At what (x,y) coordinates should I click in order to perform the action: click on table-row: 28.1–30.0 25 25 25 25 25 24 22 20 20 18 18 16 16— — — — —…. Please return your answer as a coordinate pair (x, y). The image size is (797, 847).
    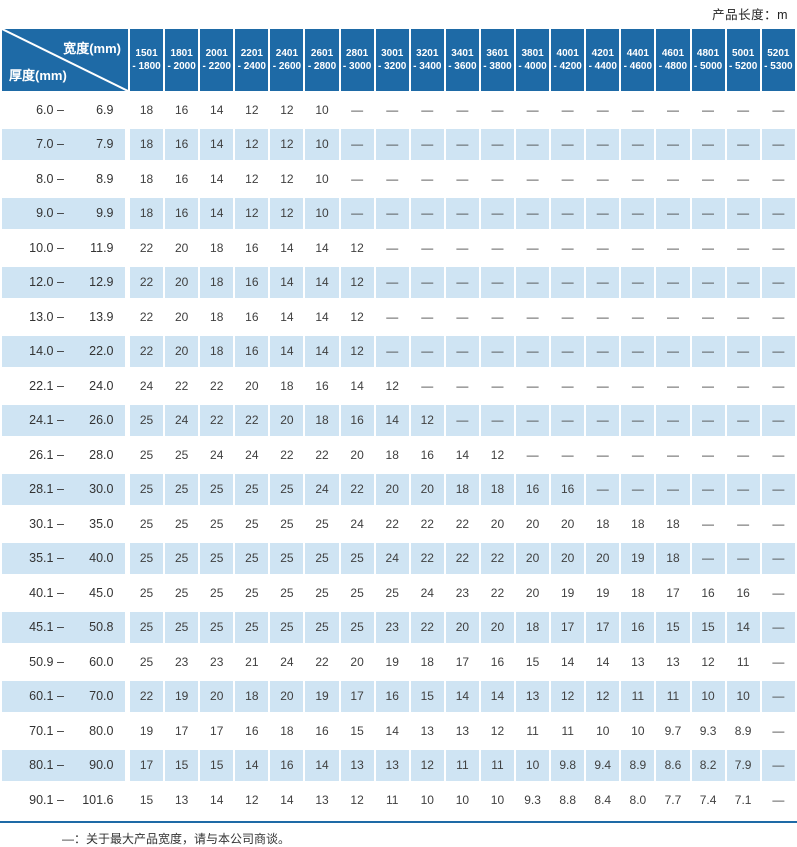
    Looking at the image, I should click on (398, 489).